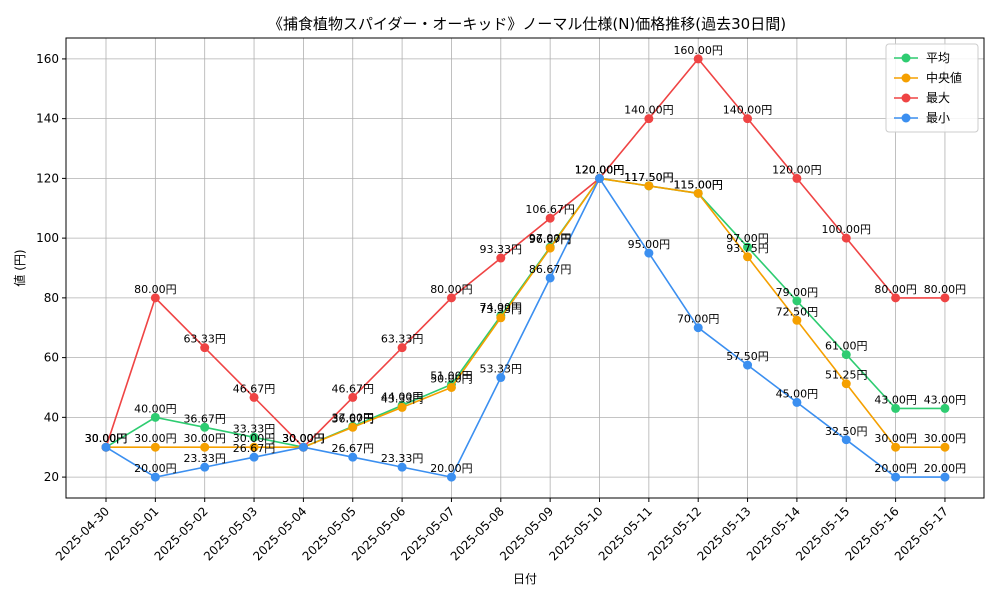 This screenshot has height=600, width=1000. Describe the element at coordinates (451, 375) in the screenshot. I see `data-label: 51.00円` at that location.